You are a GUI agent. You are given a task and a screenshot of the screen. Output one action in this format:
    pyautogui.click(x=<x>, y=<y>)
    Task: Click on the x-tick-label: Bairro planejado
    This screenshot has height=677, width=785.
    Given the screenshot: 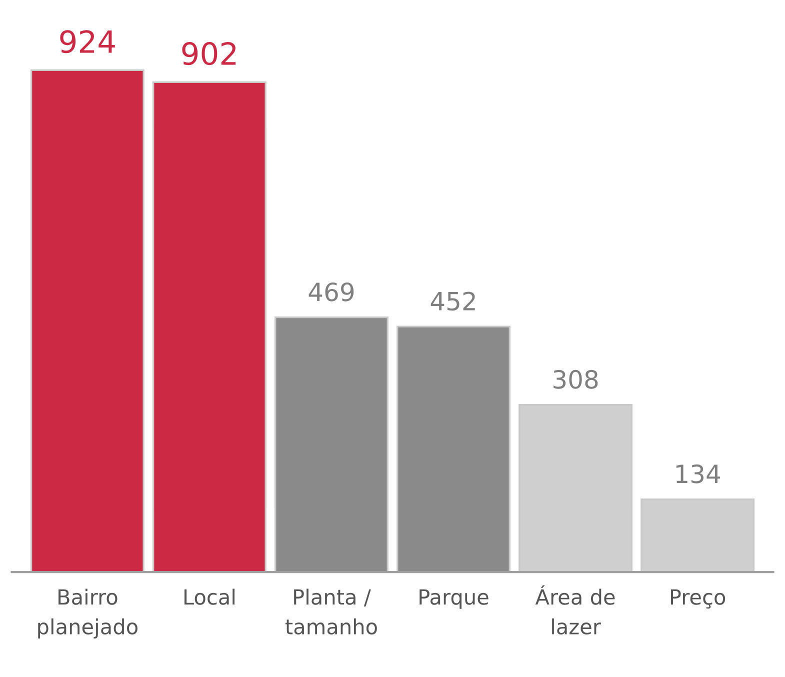 What is the action you would take?
    pyautogui.click(x=88, y=613)
    